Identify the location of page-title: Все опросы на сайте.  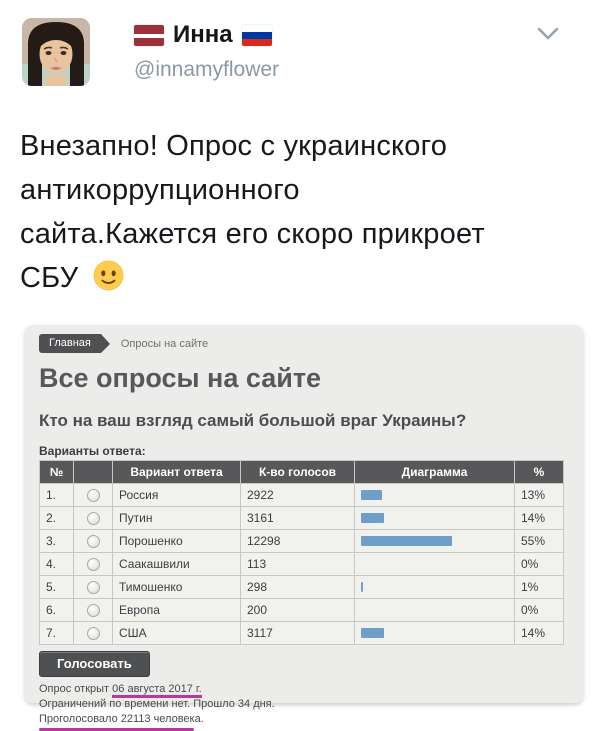
(180, 378).